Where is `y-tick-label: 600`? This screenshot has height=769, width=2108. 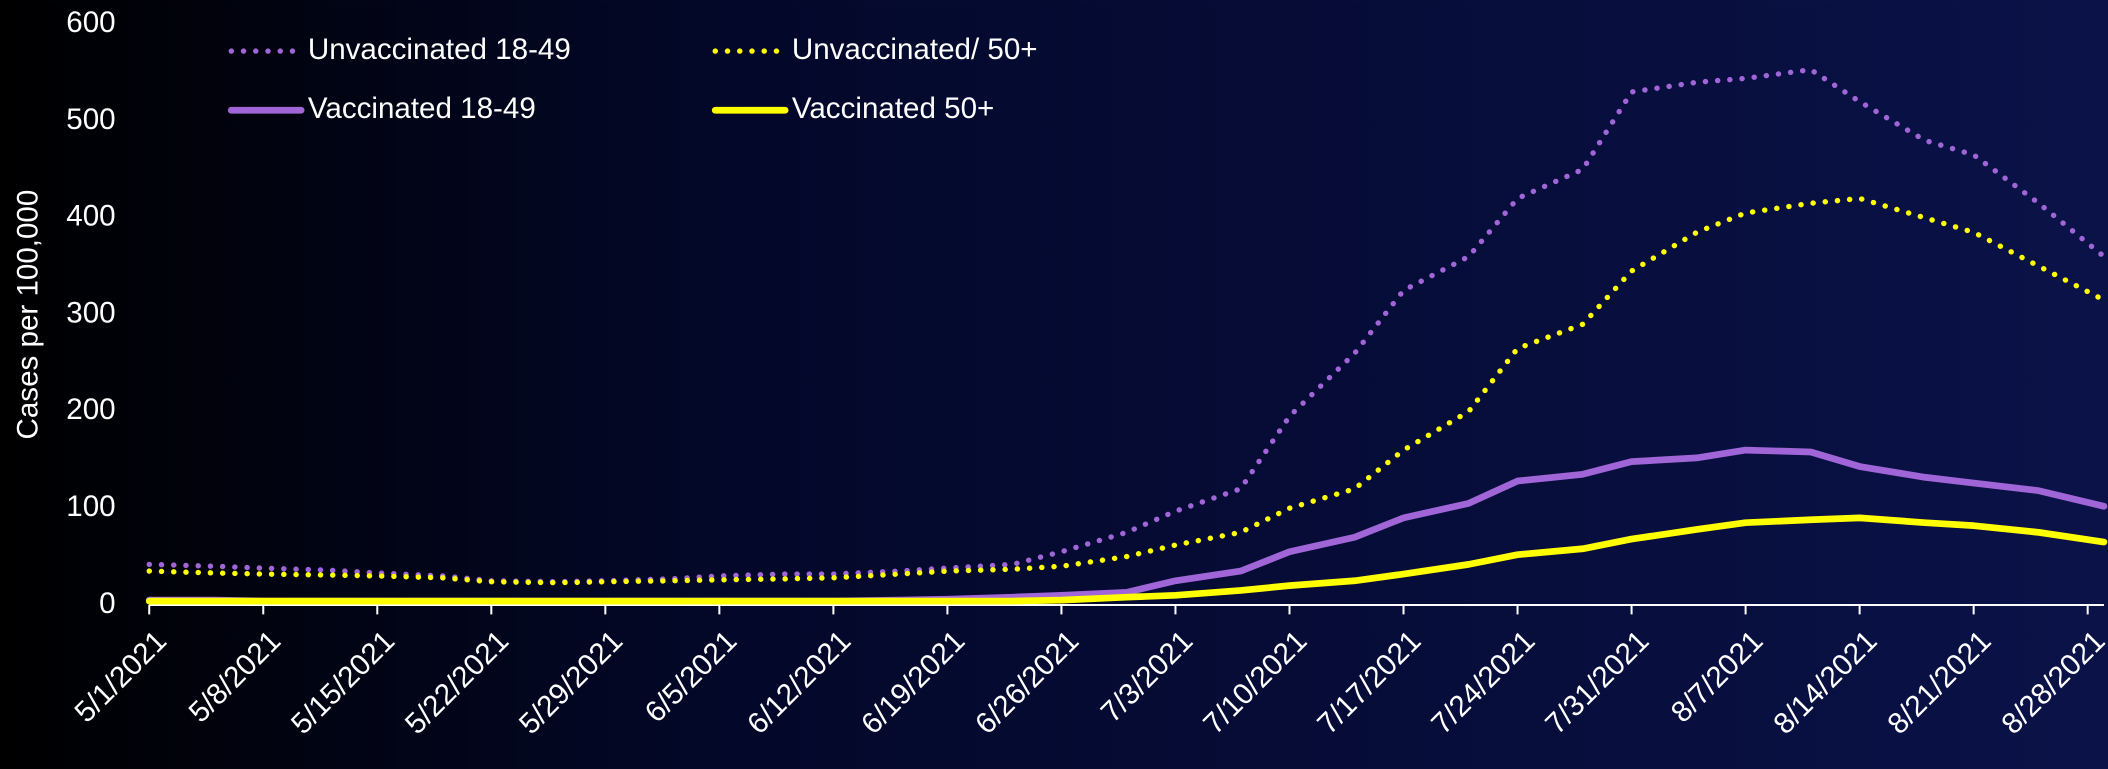 y-tick-label: 600 is located at coordinates (90, 22).